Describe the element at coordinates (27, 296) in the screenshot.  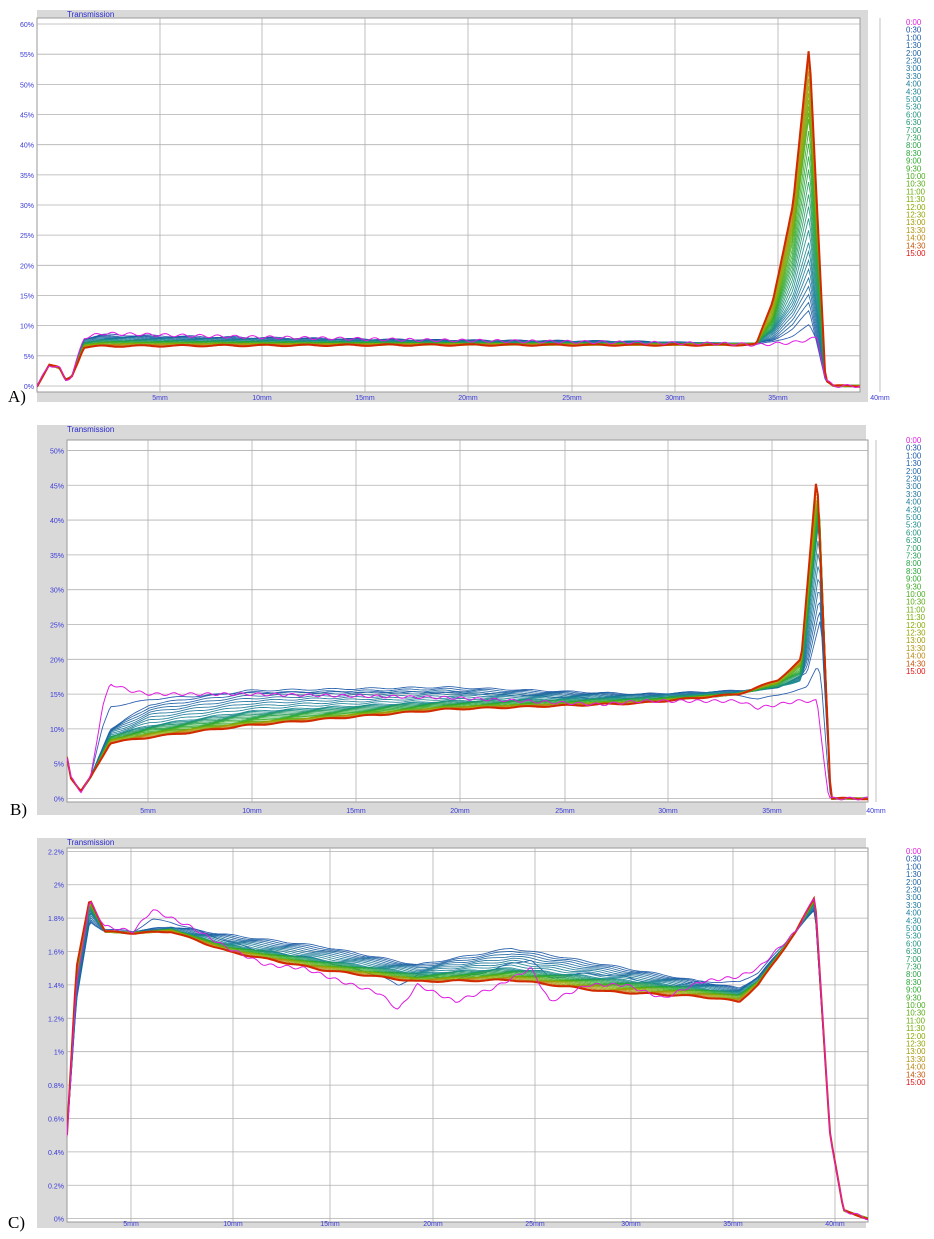
I see `y-tick-label: 15%` at that location.